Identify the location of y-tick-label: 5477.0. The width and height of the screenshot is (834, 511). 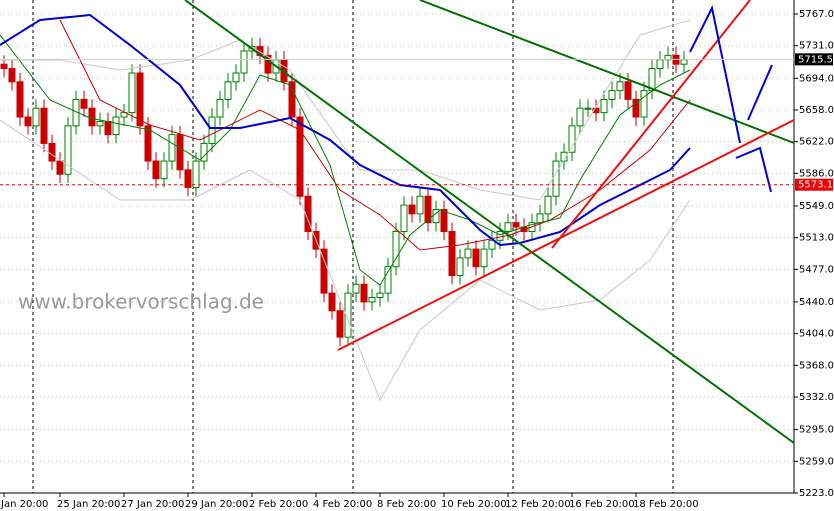
(816, 269).